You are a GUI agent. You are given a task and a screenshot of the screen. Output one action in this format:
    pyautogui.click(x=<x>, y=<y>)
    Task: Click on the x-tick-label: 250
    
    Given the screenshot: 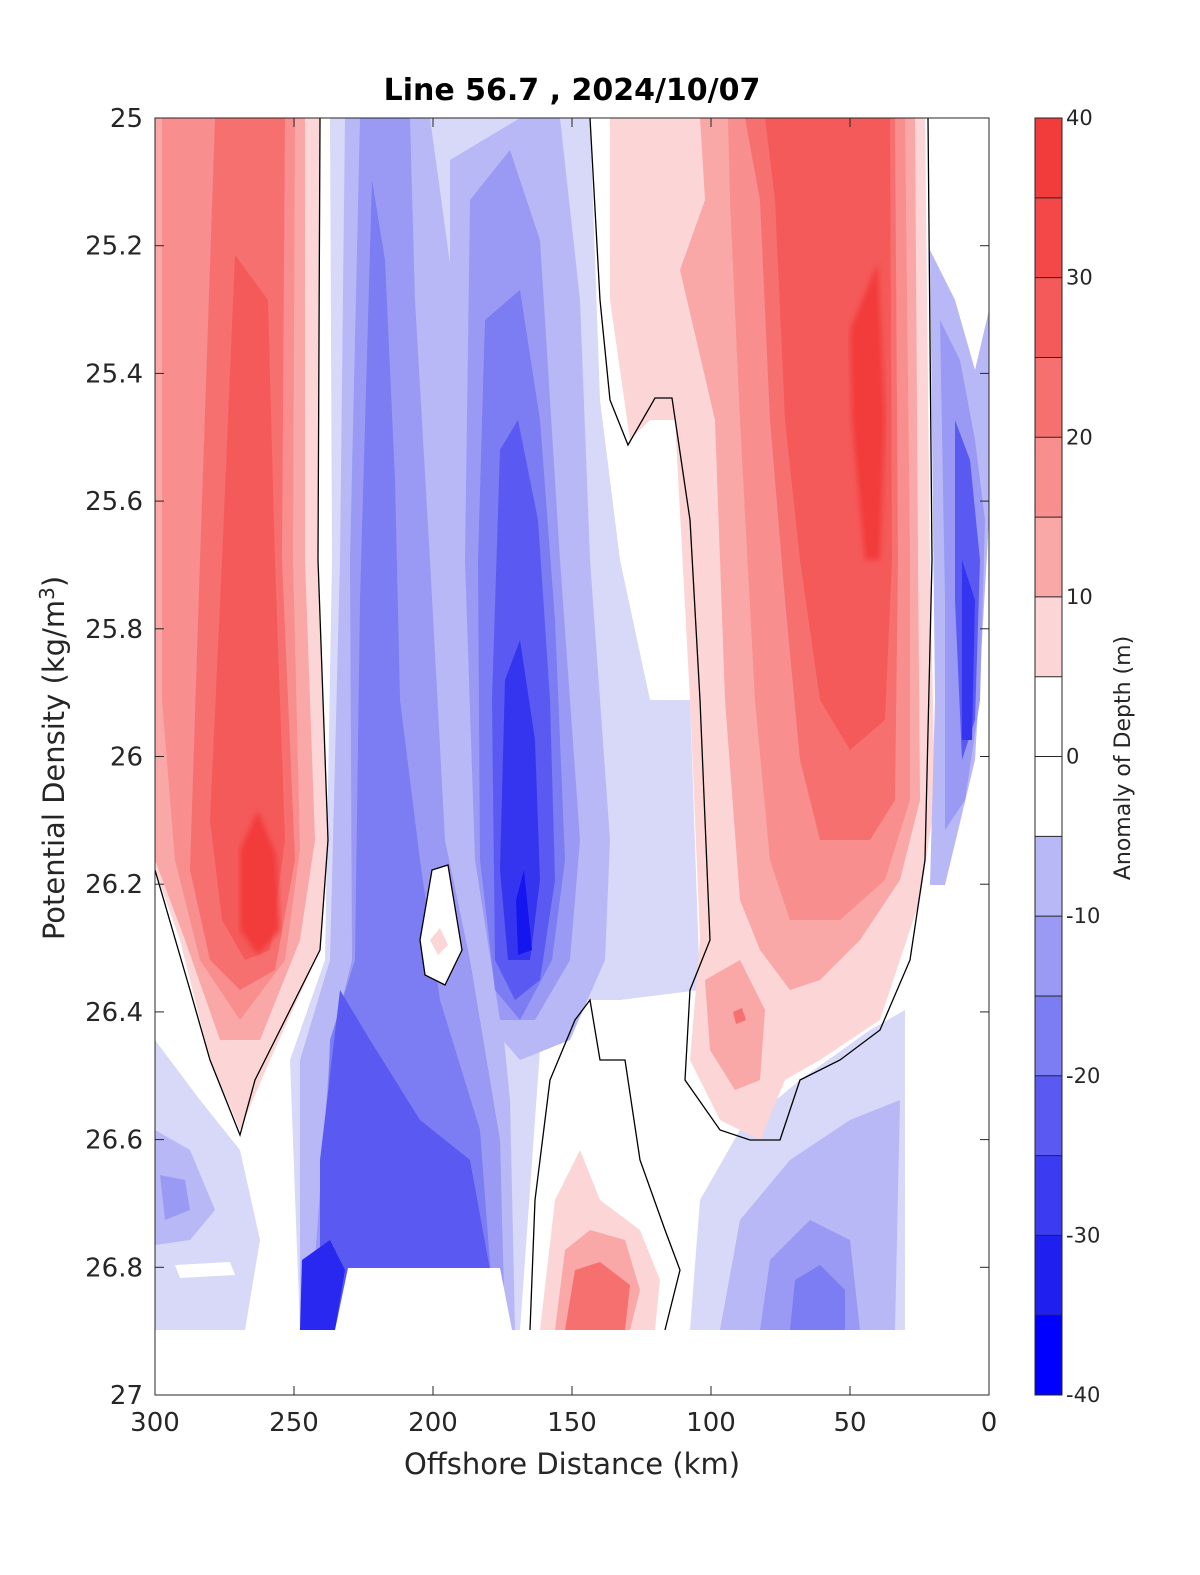 What is the action you would take?
    pyautogui.click(x=294, y=1423)
    